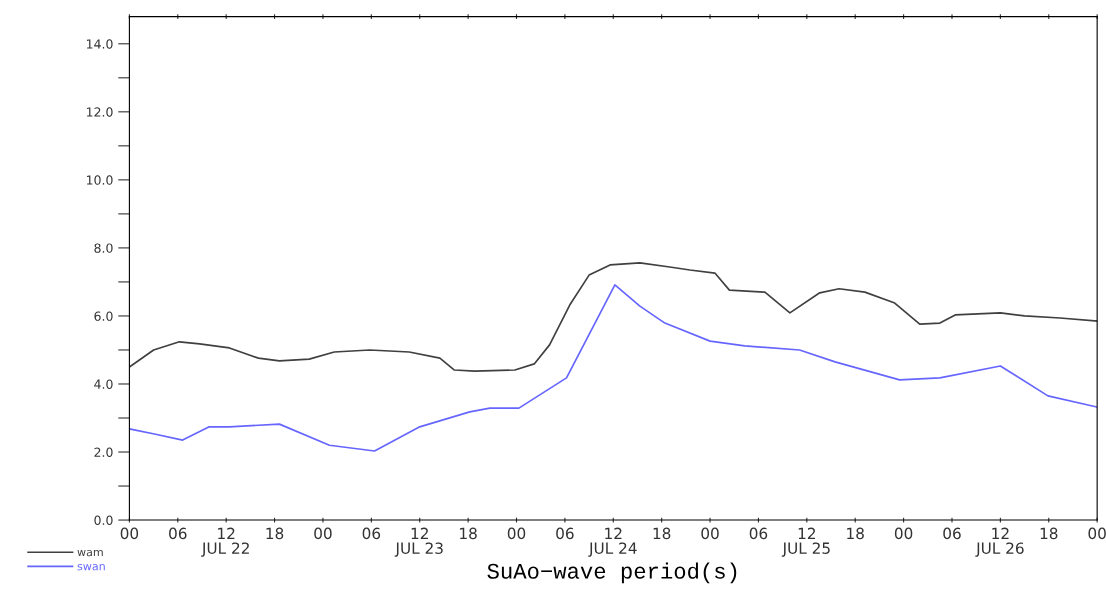 This screenshot has height=614, width=1106. I want to click on y-tick-label: 10.0, so click(99, 180).